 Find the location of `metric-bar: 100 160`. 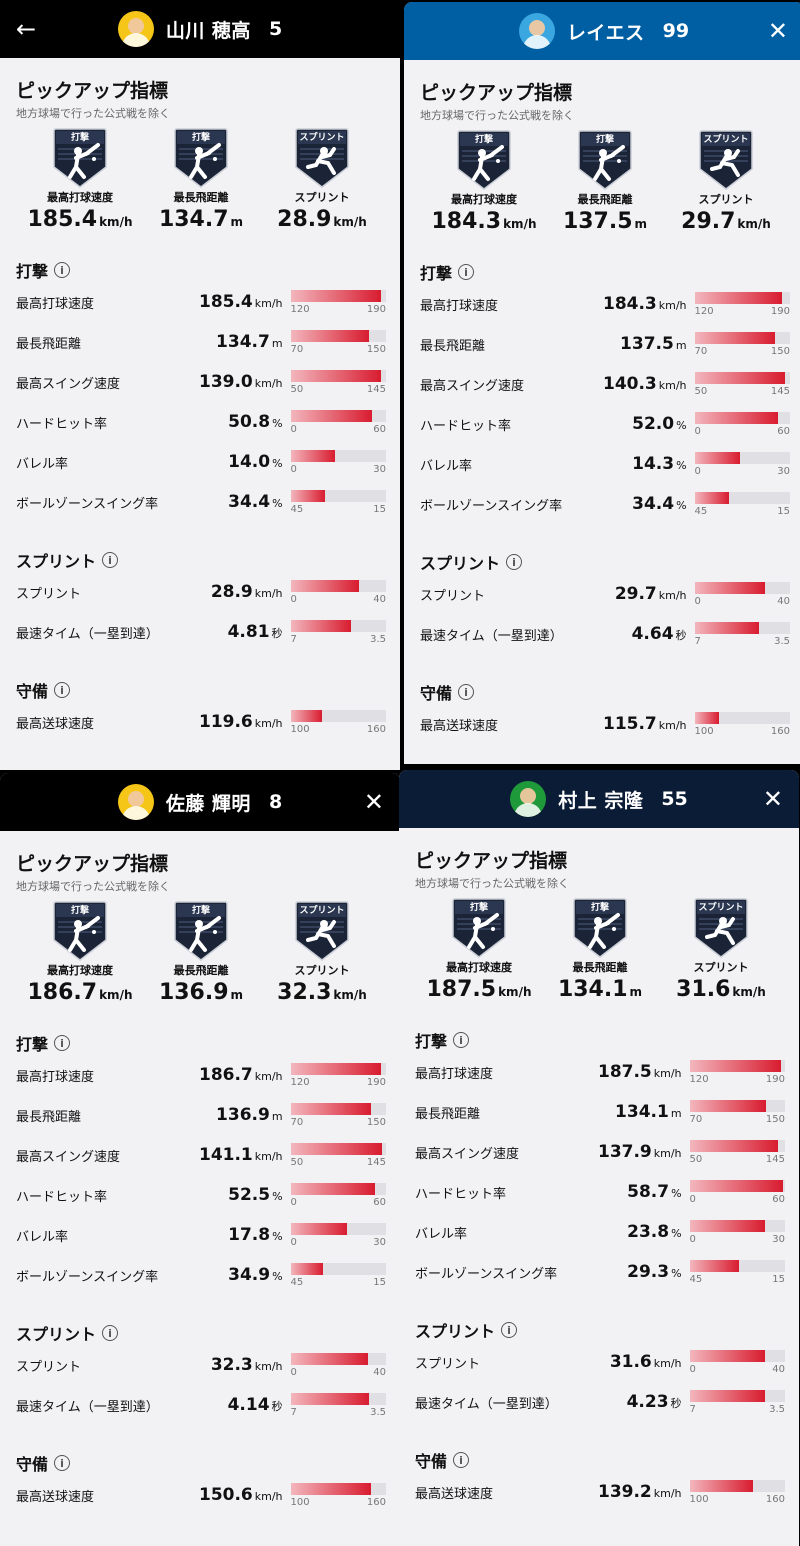

metric-bar: 100 160 is located at coordinates (737, 1492).